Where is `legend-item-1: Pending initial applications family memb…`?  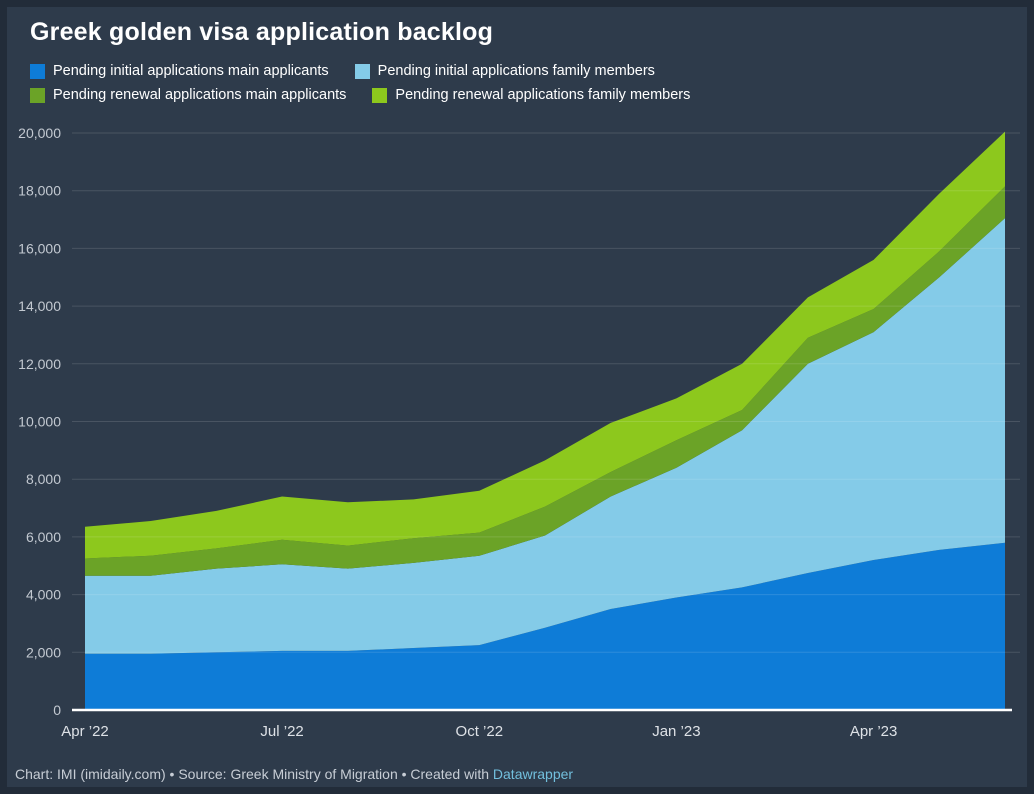 legend-item-1: Pending initial applications family memb… is located at coordinates (504, 71).